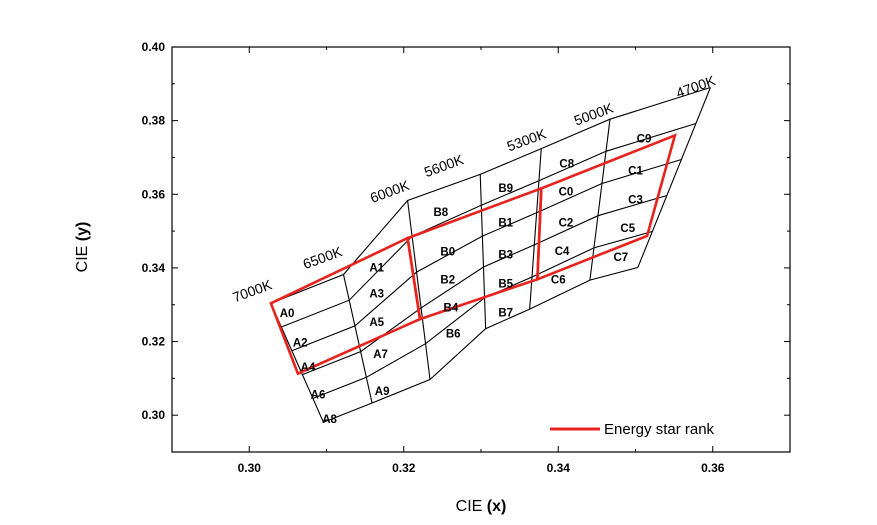 This screenshot has height=525, width=877. Describe the element at coordinates (154, 121) in the screenshot. I see `y-tick-label-4: 0.38` at that location.